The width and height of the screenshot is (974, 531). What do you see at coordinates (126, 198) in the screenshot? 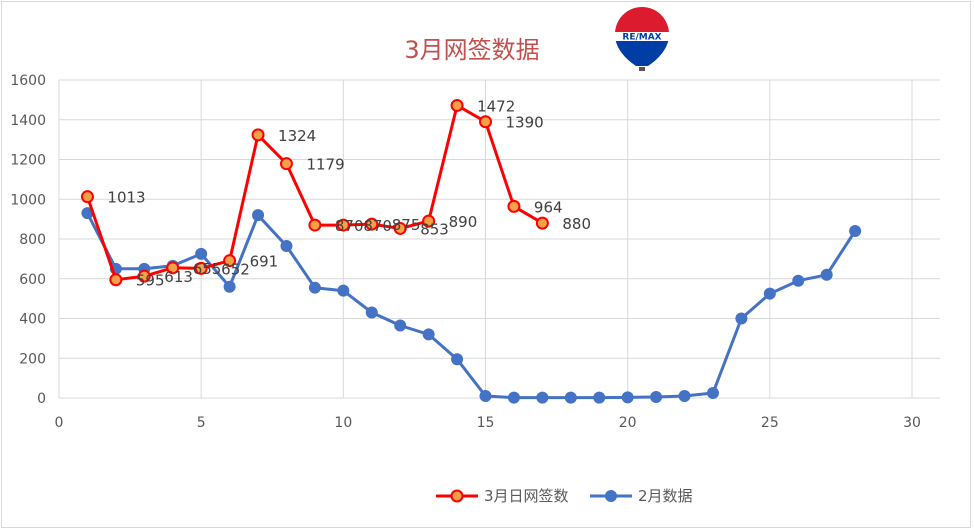
I see `data-label: 1013` at bounding box center [126, 198].